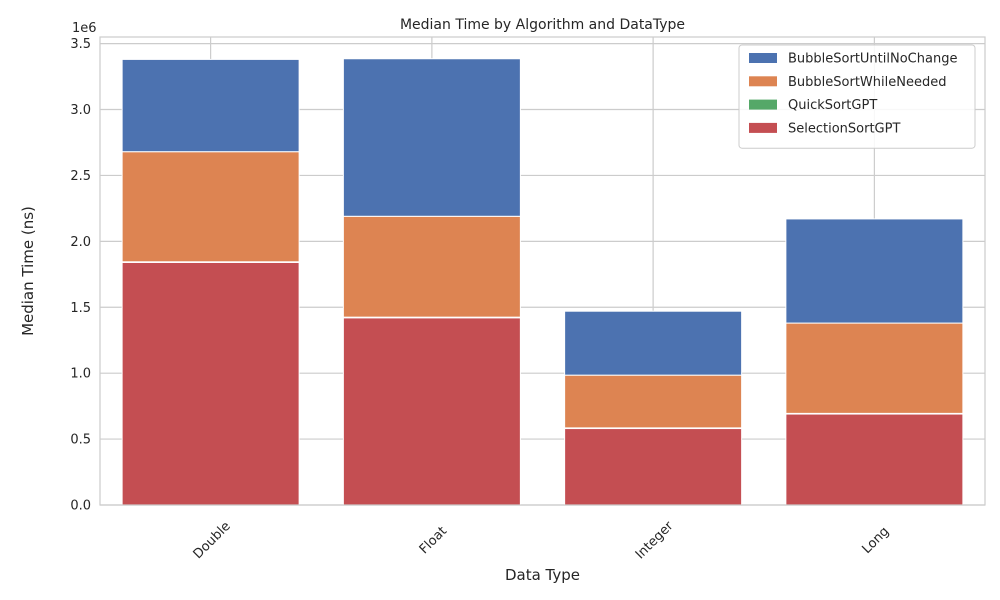 This screenshot has height=600, width=1000. Describe the element at coordinates (80, 308) in the screenshot. I see `y-tick-label: 1.5` at that location.